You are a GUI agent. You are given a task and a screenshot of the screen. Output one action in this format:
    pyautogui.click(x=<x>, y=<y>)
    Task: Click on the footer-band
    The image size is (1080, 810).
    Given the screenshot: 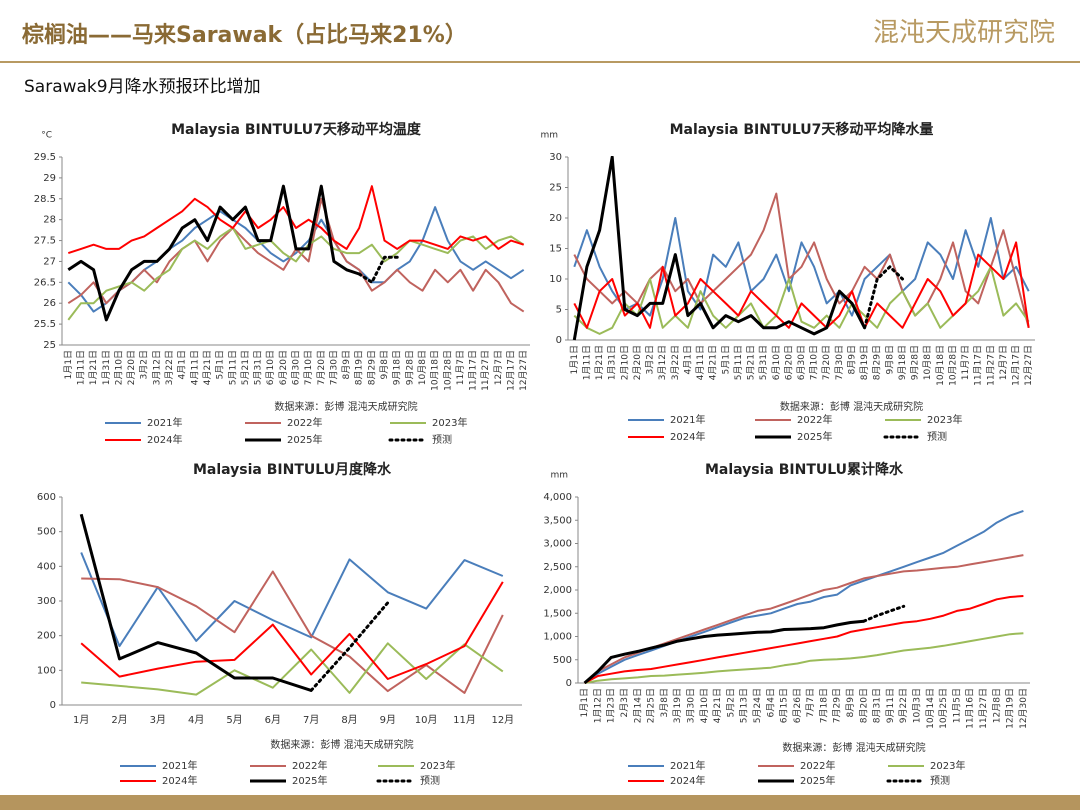 What is the action you would take?
    pyautogui.click(x=540, y=802)
    